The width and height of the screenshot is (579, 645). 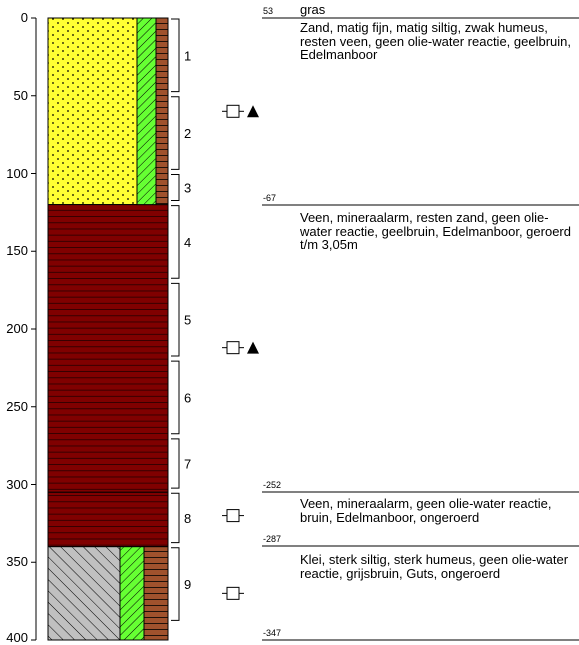 I want to click on depth-tick-label: 50, so click(x=20, y=95).